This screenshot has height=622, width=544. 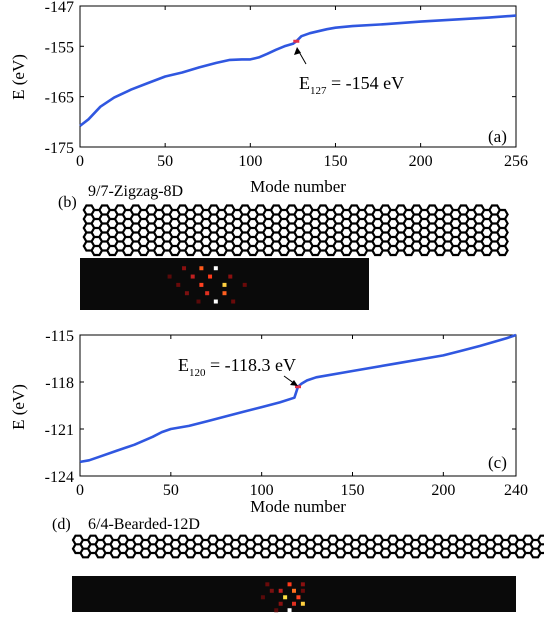 What do you see at coordinates (443, 490) in the screenshot?
I see `chart-c-x-tick-label: 200` at bounding box center [443, 490].